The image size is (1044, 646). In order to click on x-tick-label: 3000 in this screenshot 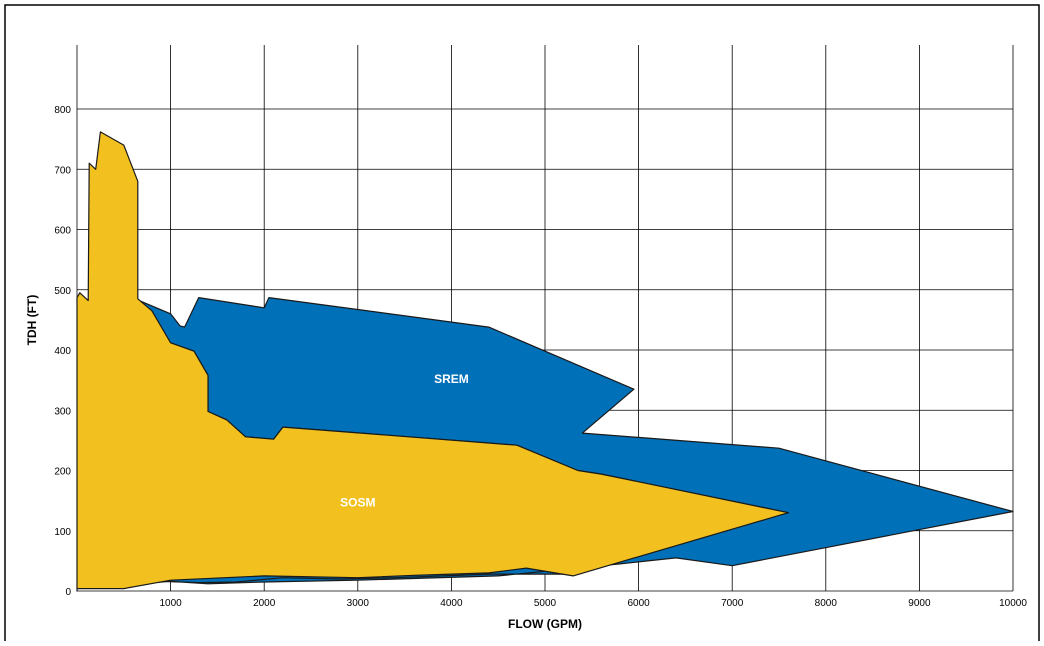, I will do `click(358, 603)`.